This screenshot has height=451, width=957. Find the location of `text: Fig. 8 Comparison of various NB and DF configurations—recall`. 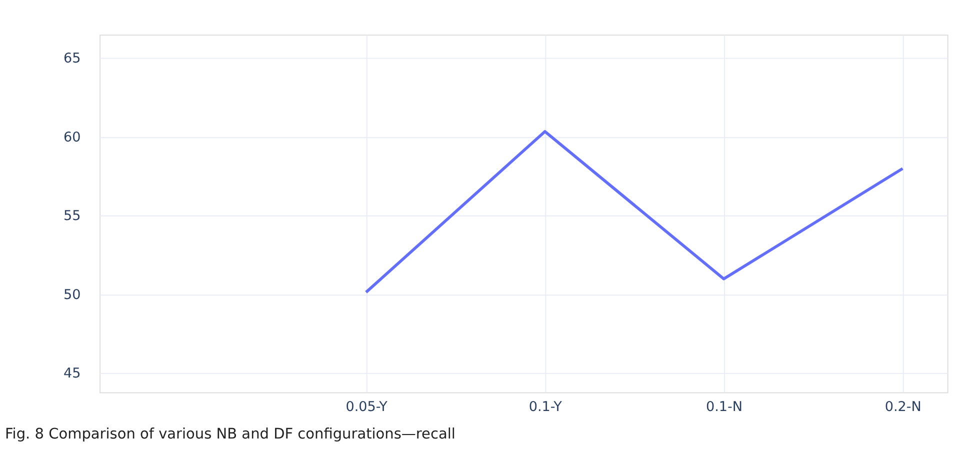

text: Fig. 8 Comparison of various NB and DF configurations—recall is located at coordinates (230, 434).